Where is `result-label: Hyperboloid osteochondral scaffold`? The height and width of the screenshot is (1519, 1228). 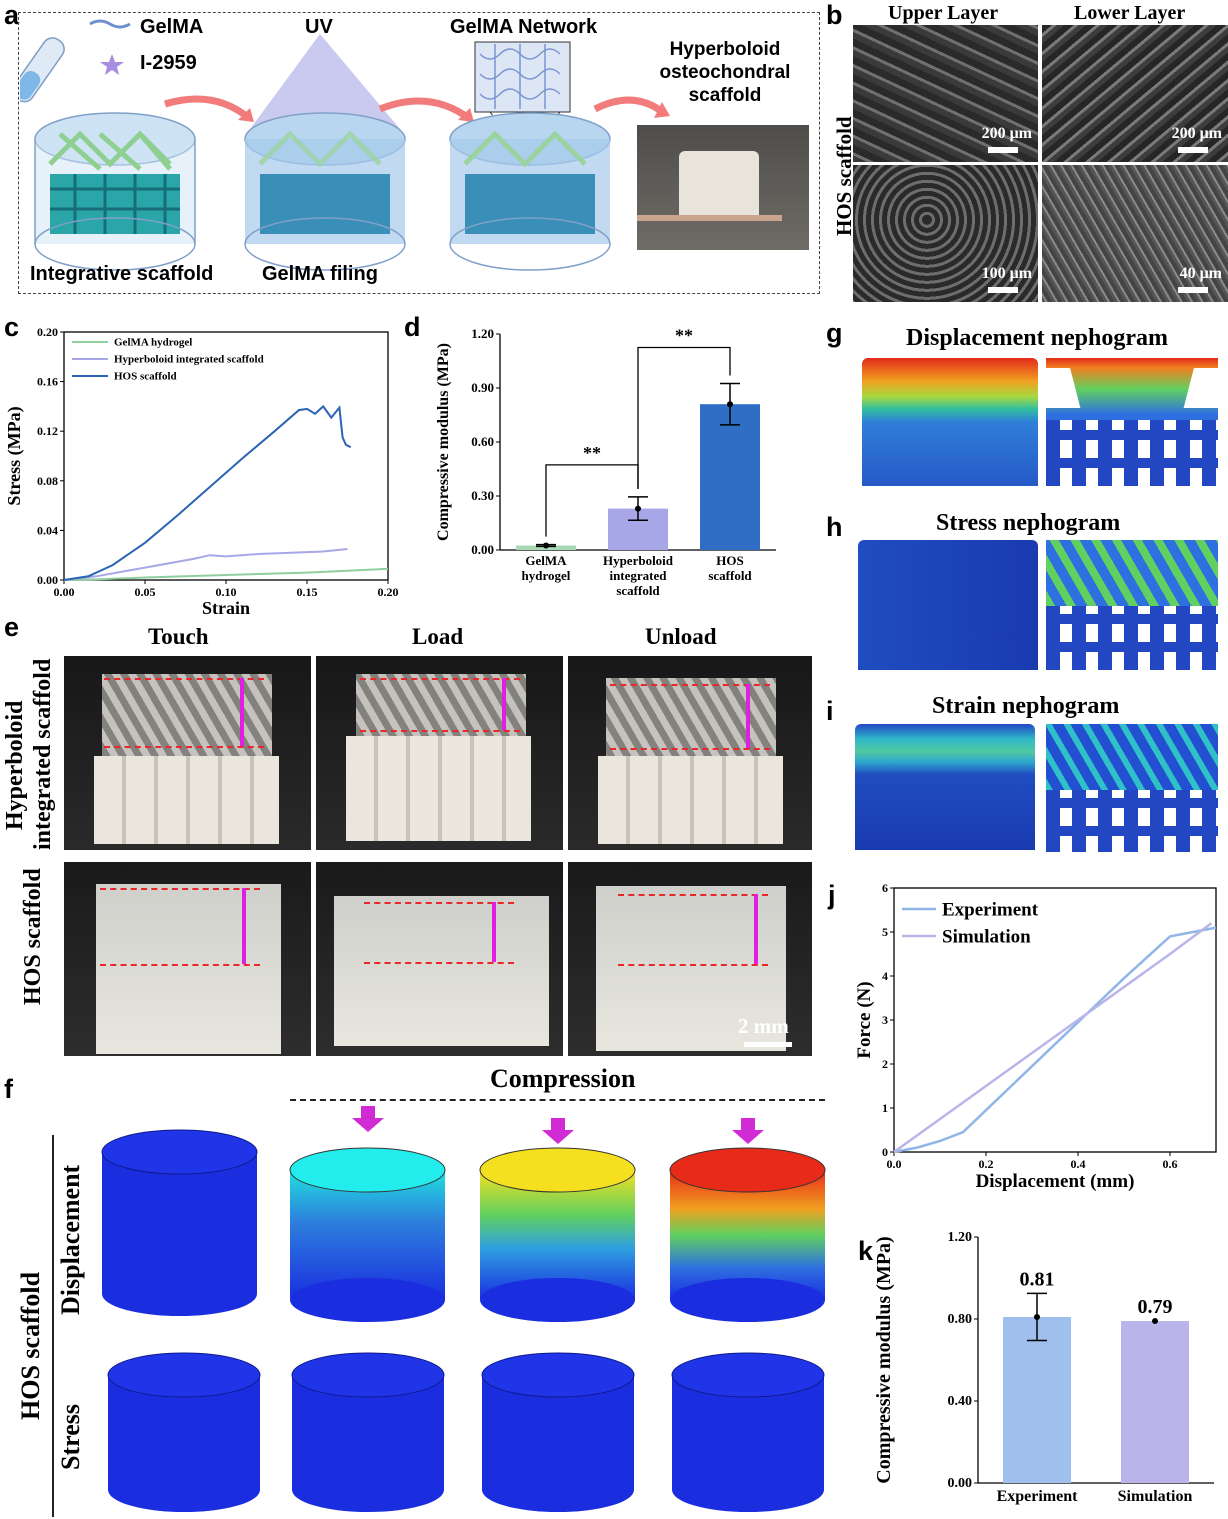
result-label: Hyperboloid osteochondral scaffold is located at coordinates (725, 72).